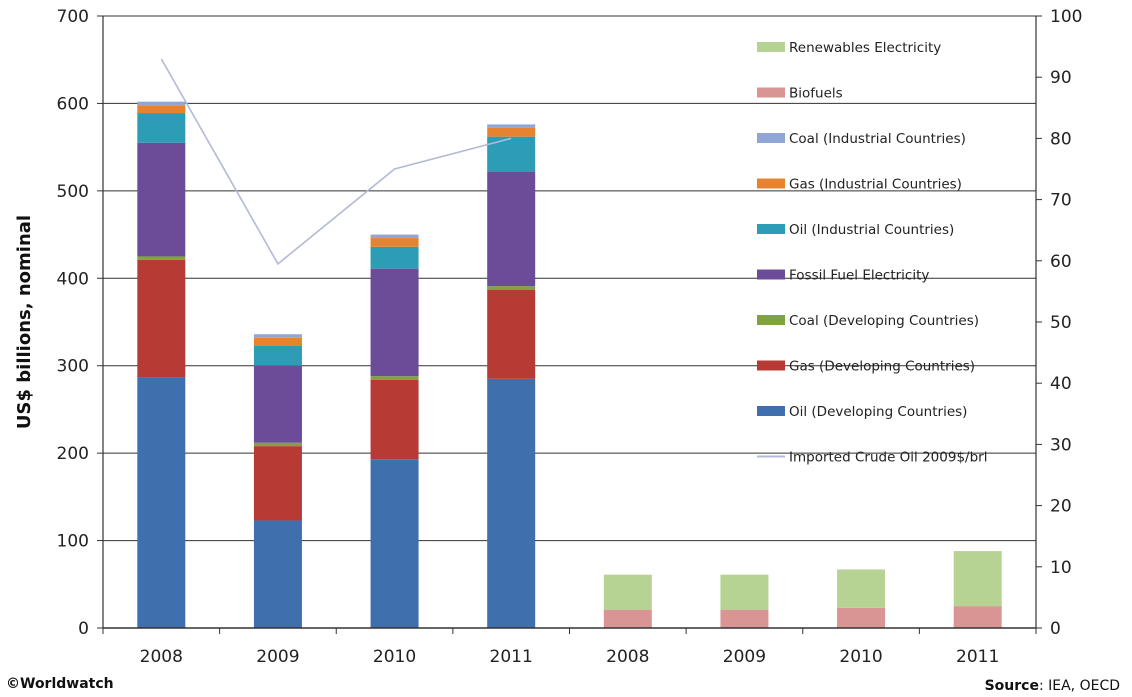 The image size is (1132, 697). Describe the element at coordinates (1061, 445) in the screenshot. I see `y2-tick-label: 30` at that location.